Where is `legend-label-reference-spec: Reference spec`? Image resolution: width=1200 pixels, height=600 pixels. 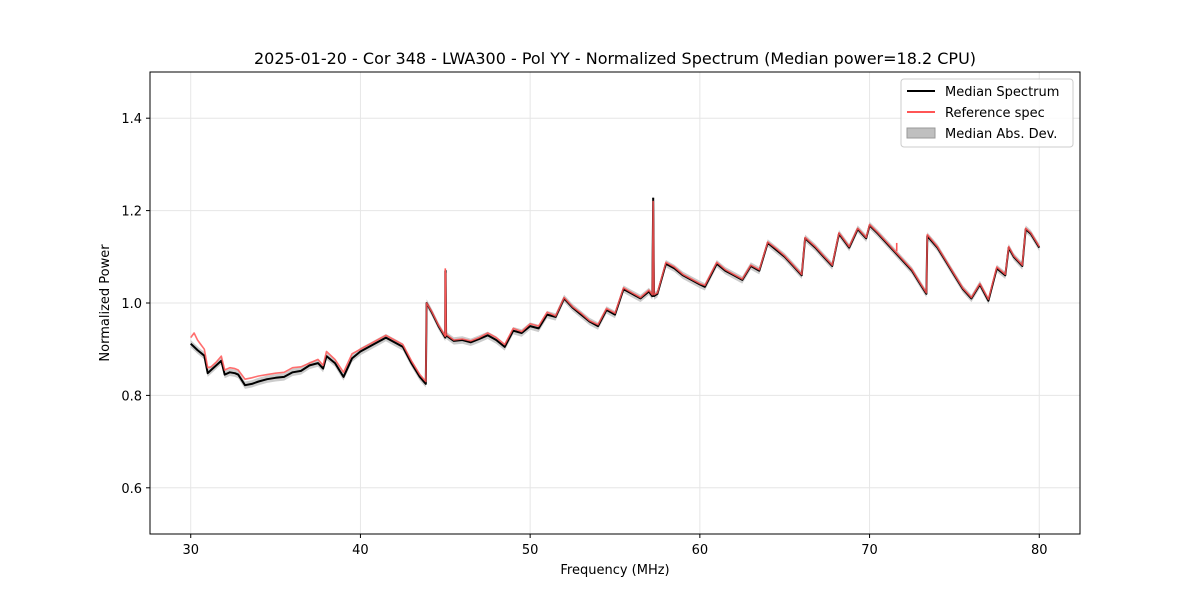
legend-label-reference-spec: Reference spec is located at coordinates (995, 113).